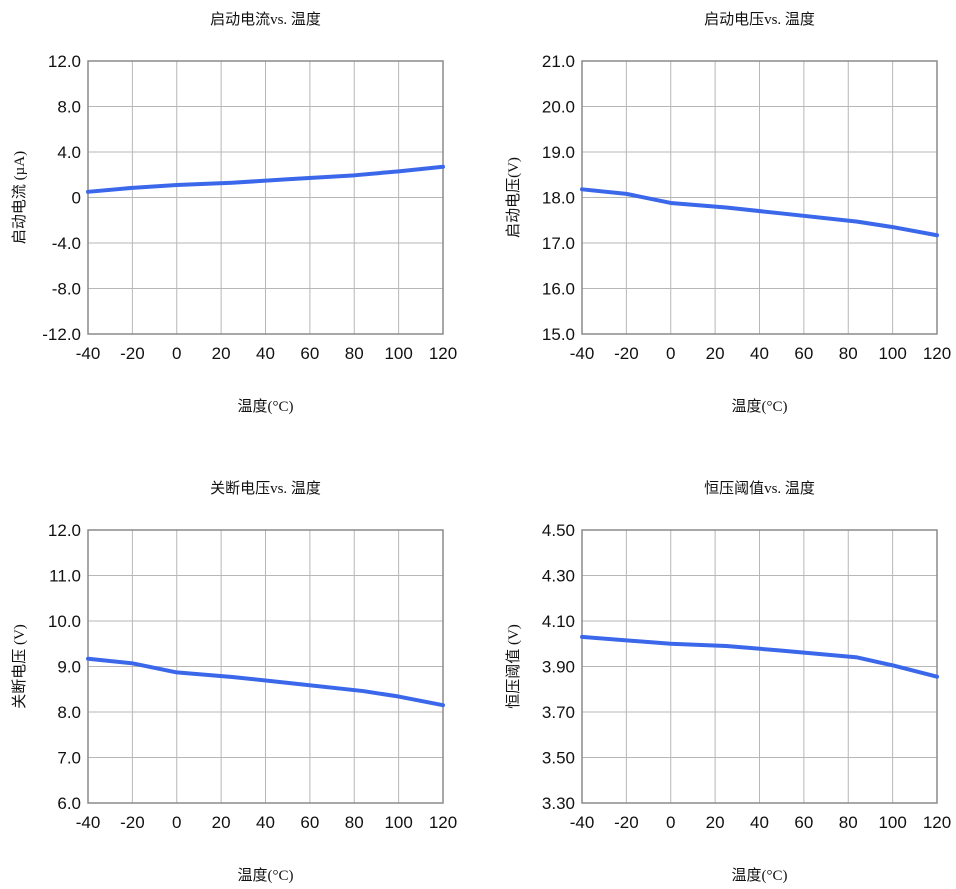 The image size is (956, 889). Describe the element at coordinates (558, 712) in the screenshot. I see `y-tick-label: 3.70` at that location.